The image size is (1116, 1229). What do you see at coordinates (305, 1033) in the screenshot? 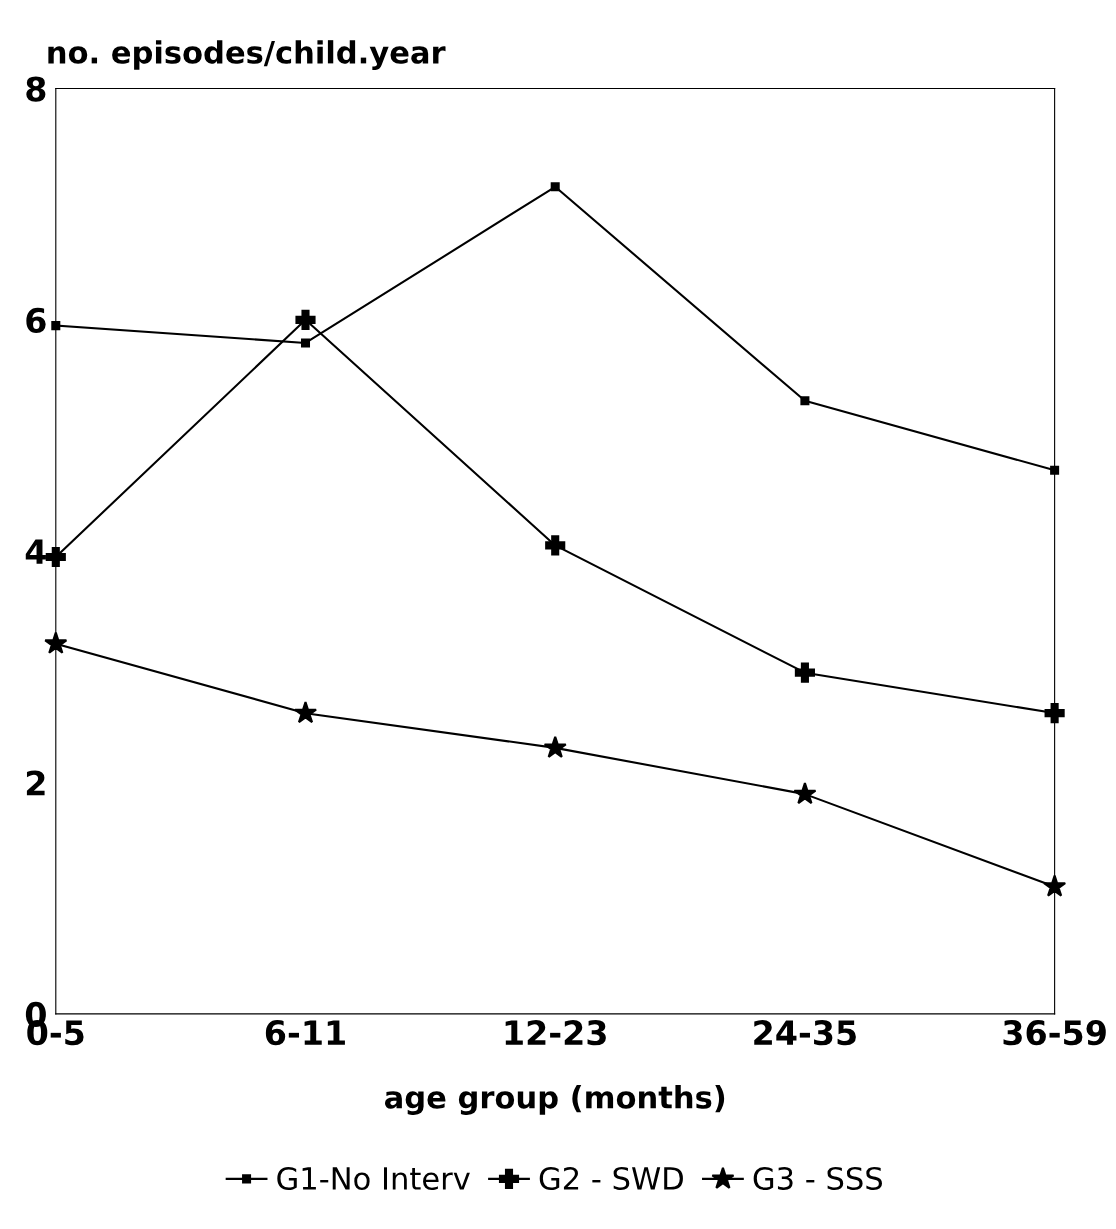
I see `x-tick-label: 6-11` at bounding box center [305, 1033].